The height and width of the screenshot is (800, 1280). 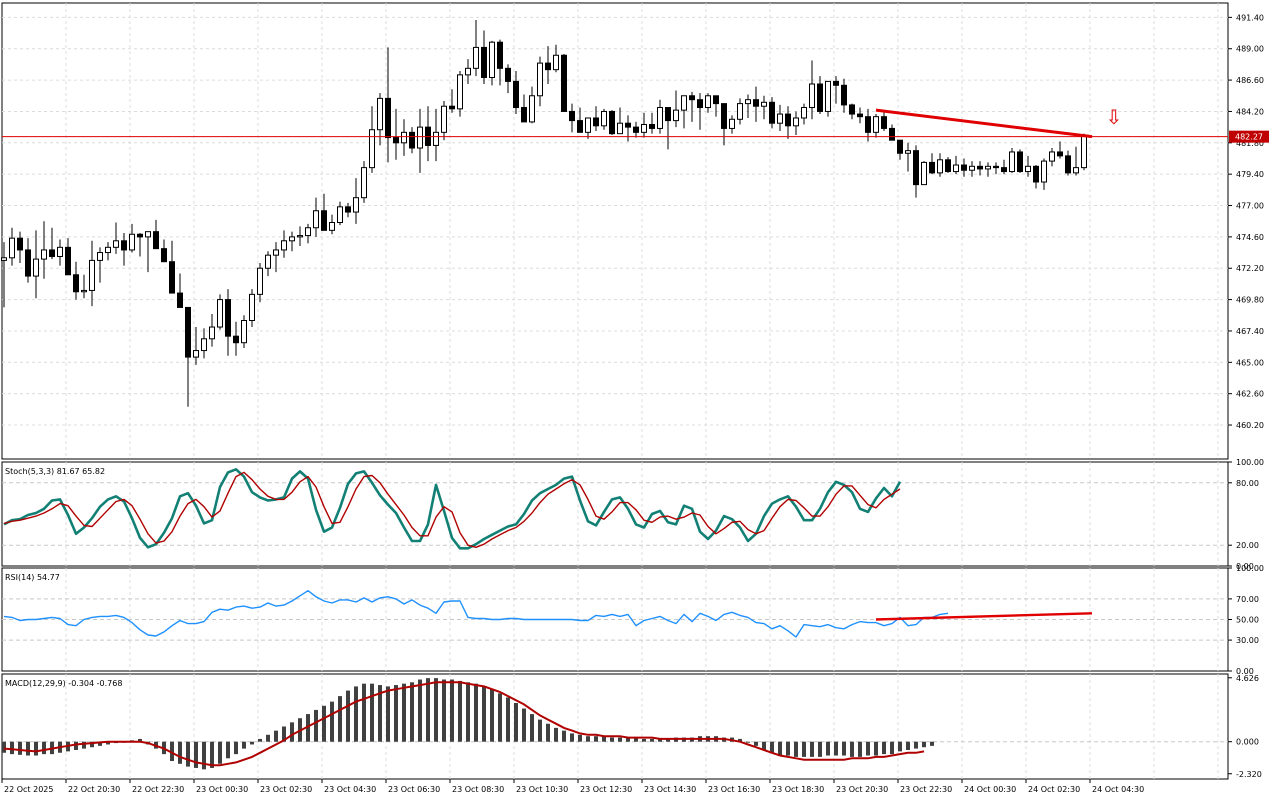 I want to click on time-label: 23 Oct 14:30, so click(x=670, y=789).